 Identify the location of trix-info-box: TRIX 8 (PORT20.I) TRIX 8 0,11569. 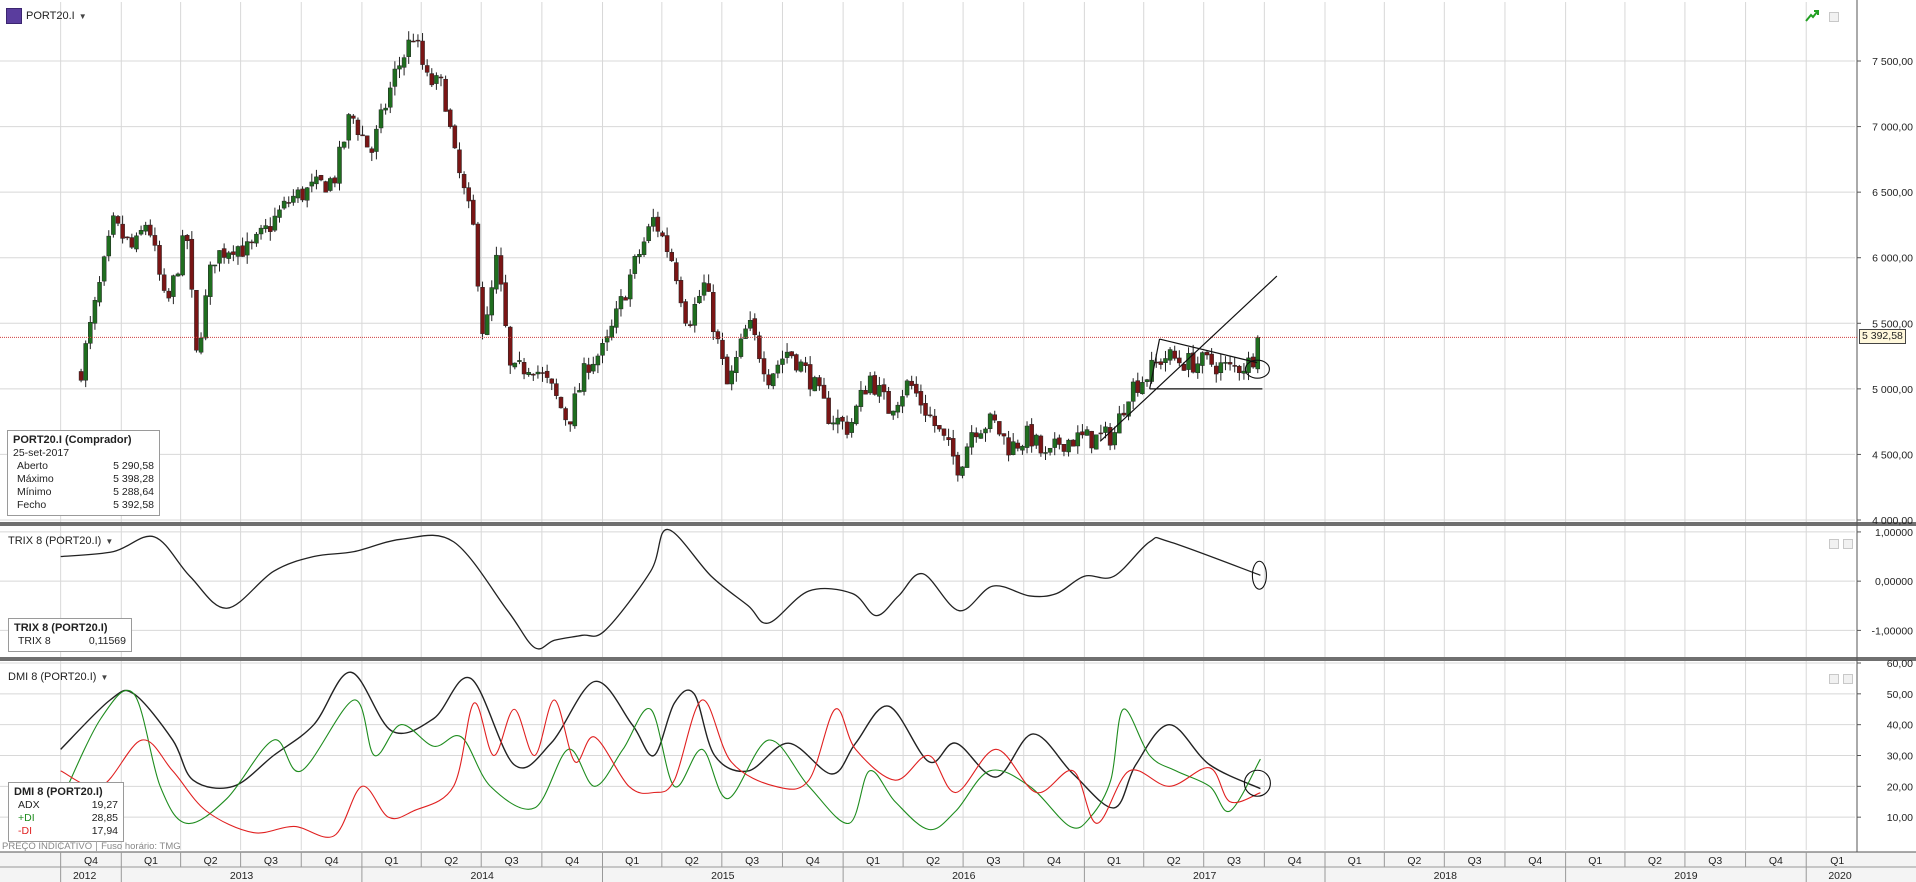
(70, 635).